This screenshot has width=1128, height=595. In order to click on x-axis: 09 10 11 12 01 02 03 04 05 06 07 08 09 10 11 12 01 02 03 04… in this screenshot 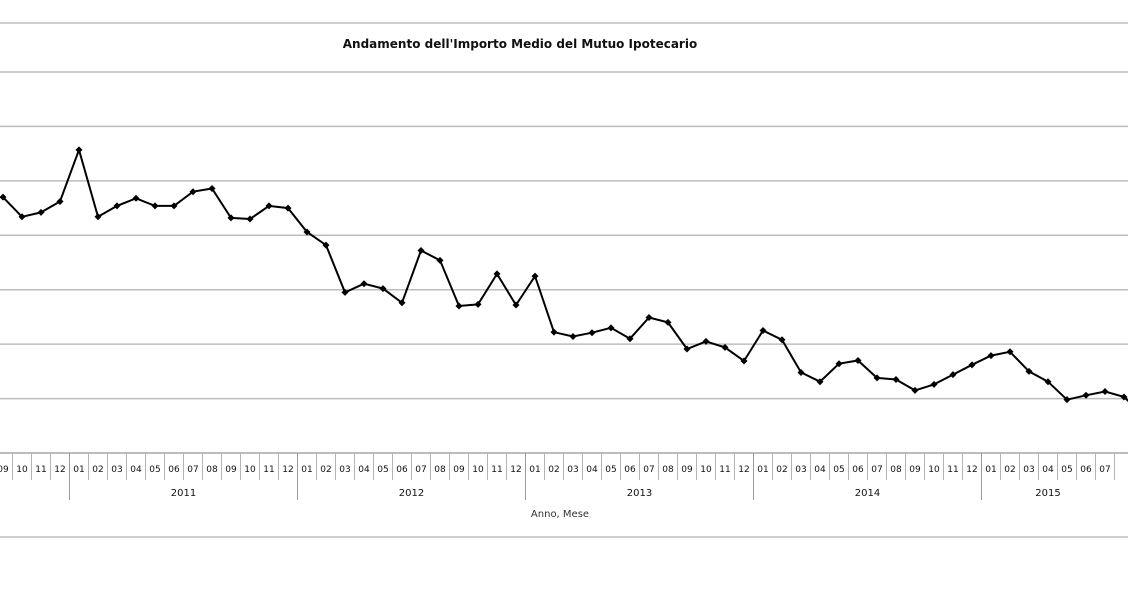, I will do `click(564, 476)`.